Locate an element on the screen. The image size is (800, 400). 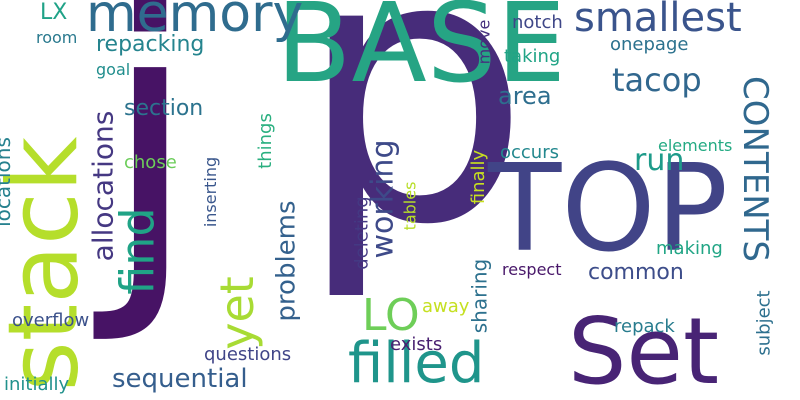
word-filled: filled is located at coordinates (416, 363).